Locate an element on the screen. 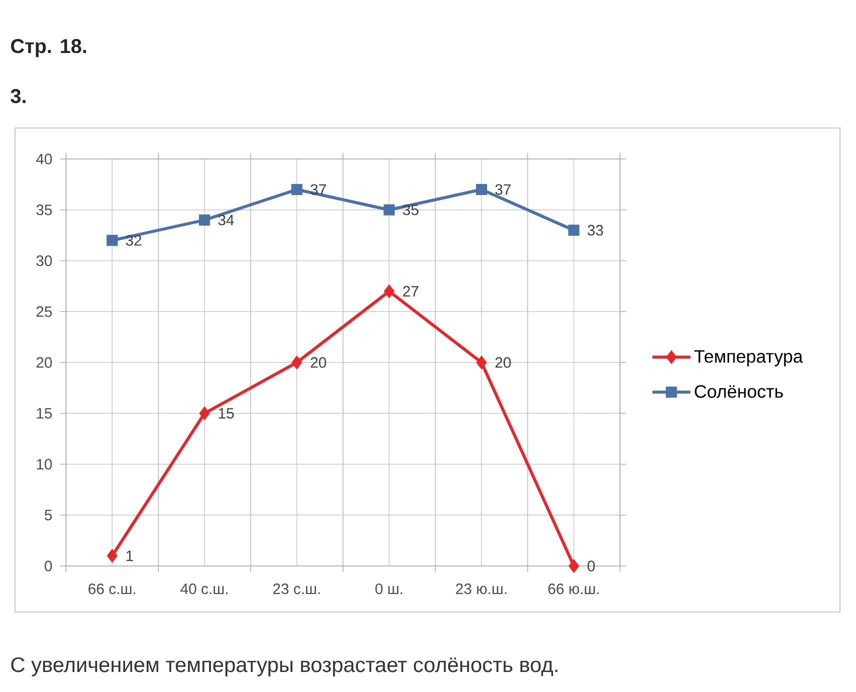 Image resolution: width=856 pixels, height=692 pixels. data-label: 27 is located at coordinates (410, 291).